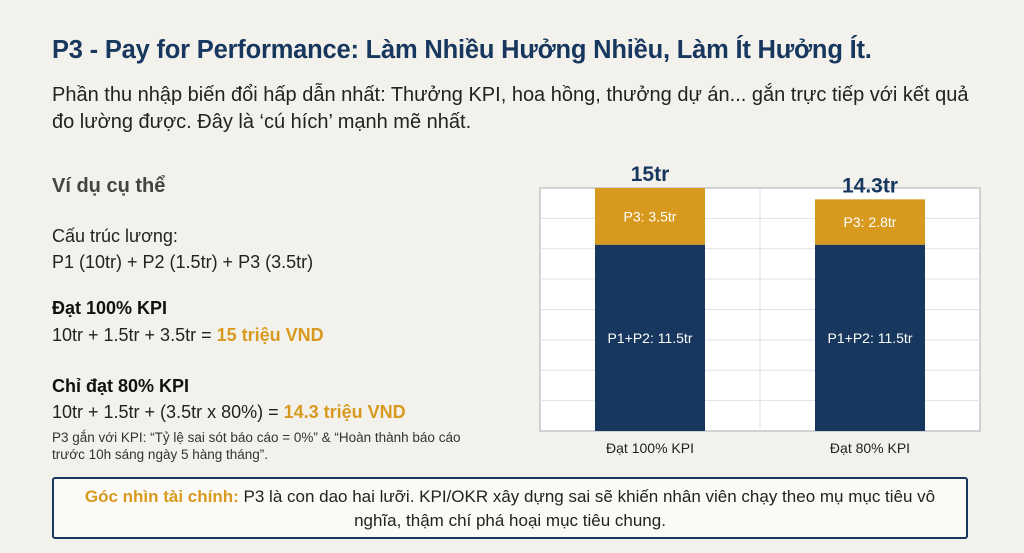 This screenshot has width=1024, height=553. I want to click on case2-result: 14.3 triệu VND, so click(344, 412).